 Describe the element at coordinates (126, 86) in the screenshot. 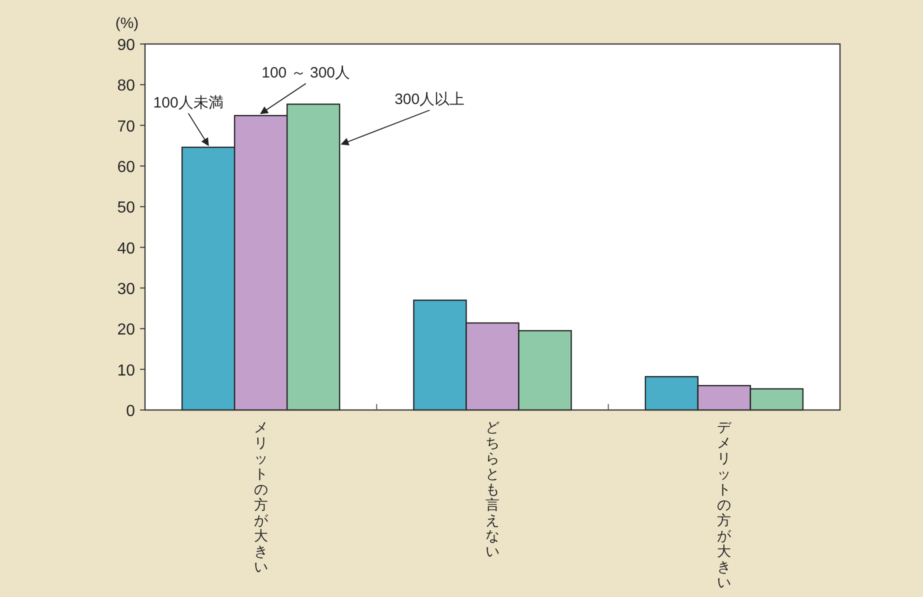

I see `y-tick-label: 80` at that location.